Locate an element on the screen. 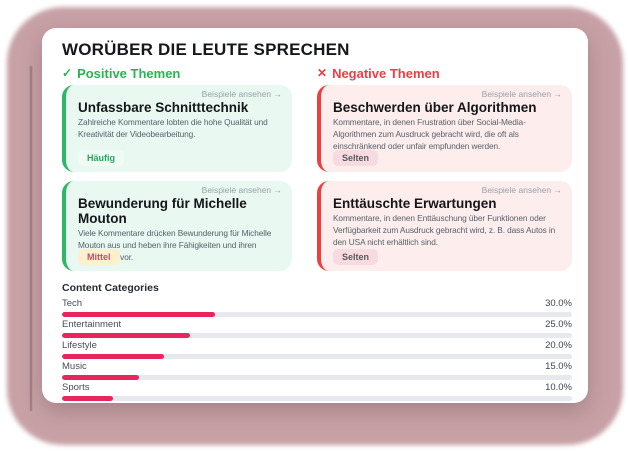 The width and height of the screenshot is (628, 451). positive-section-label: Positive Themen is located at coordinates (129, 73).